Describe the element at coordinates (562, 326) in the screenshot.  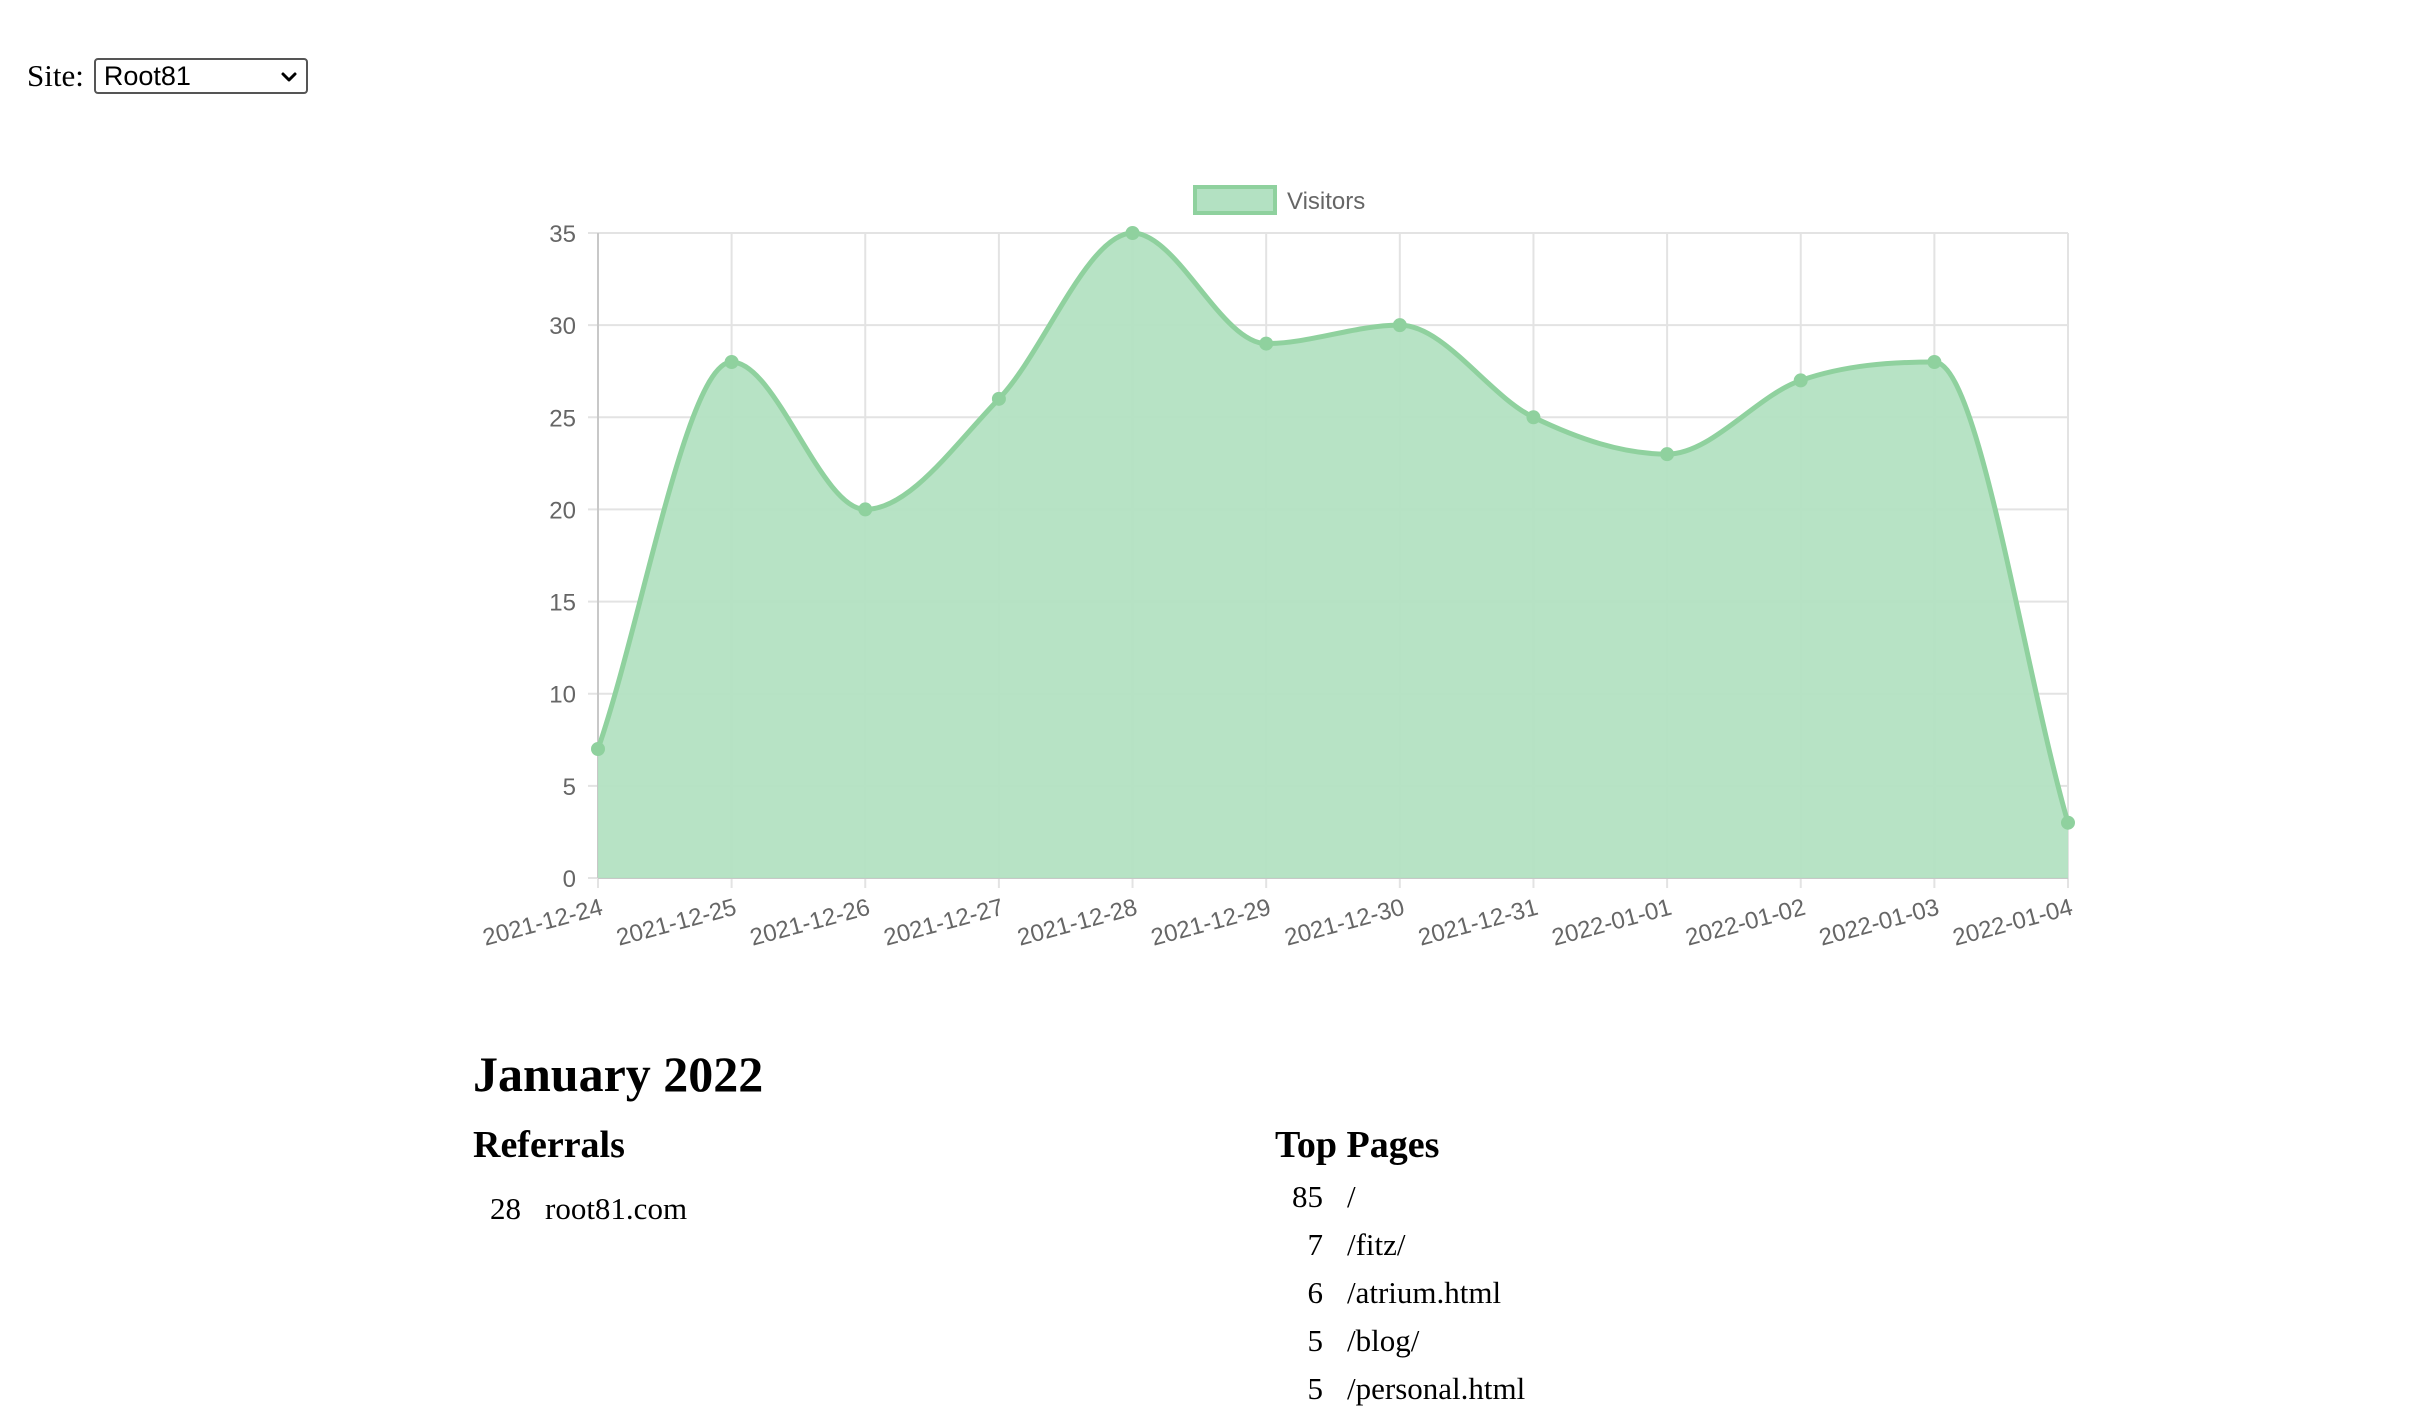
I see `y-tick-label: 30` at that location.